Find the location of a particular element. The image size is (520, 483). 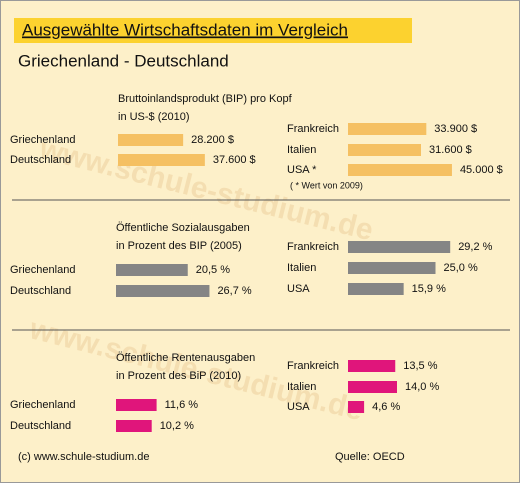

source: Quelle: OECD is located at coordinates (370, 457).